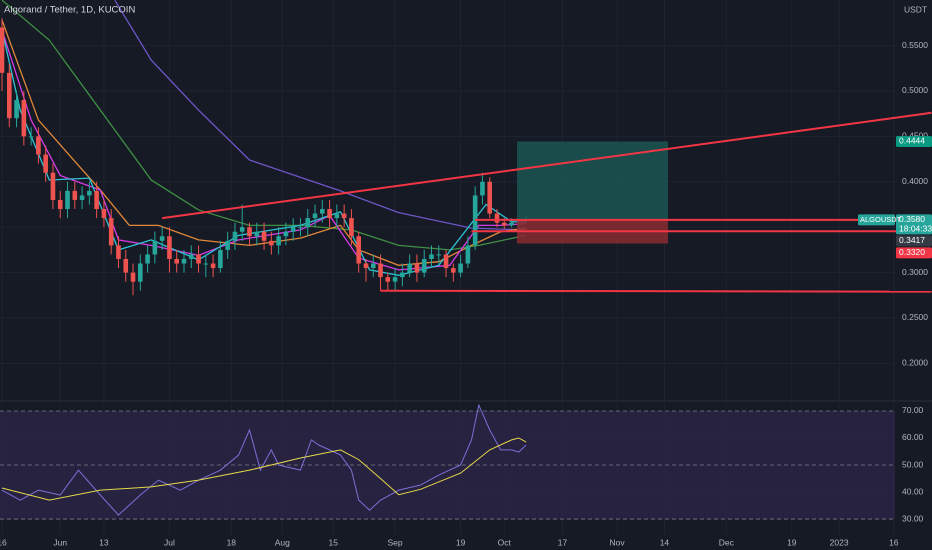  I want to click on y-tick-label: 60.00, so click(913, 437).